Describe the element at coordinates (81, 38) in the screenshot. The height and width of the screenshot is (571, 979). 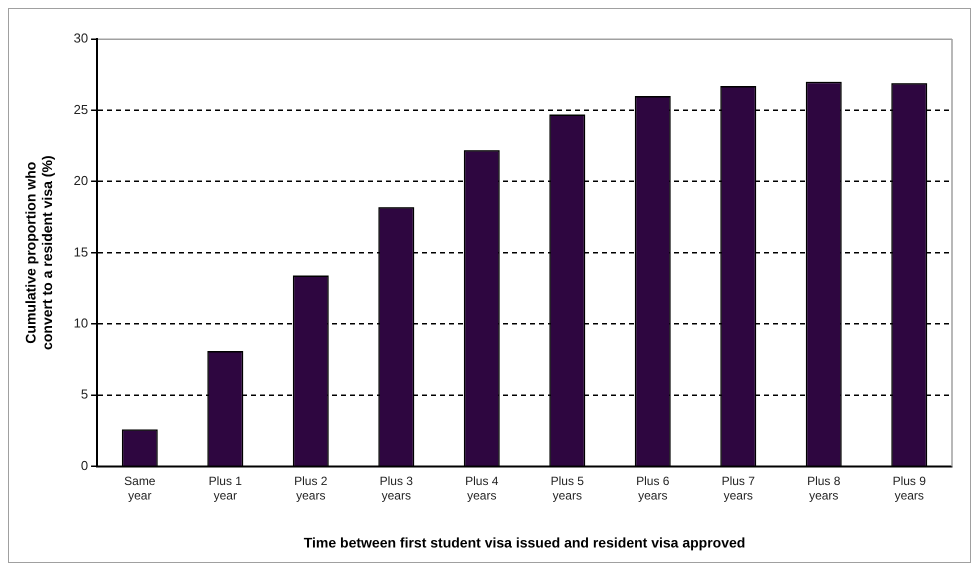
I see `y-tick-label: 30` at that location.